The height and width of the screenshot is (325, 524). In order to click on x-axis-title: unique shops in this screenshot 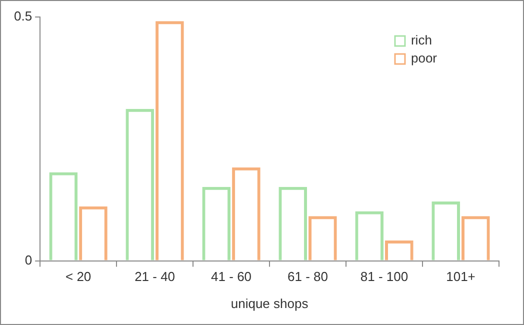, I will do `click(269, 303)`.